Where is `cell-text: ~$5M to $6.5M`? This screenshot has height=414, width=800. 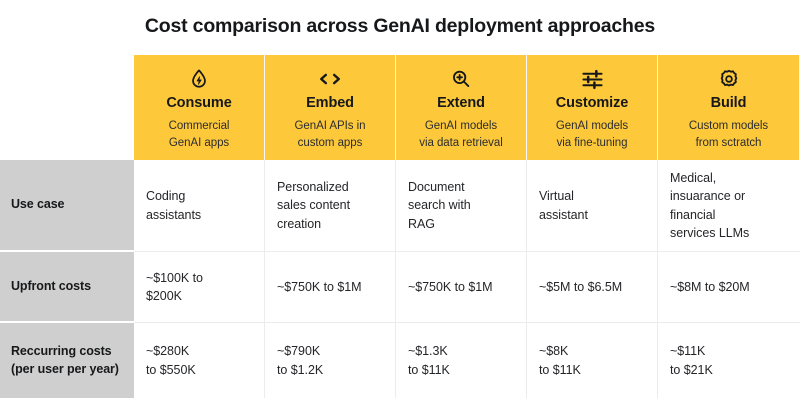 cell-text: ~$5M to $6.5M is located at coordinates (581, 286).